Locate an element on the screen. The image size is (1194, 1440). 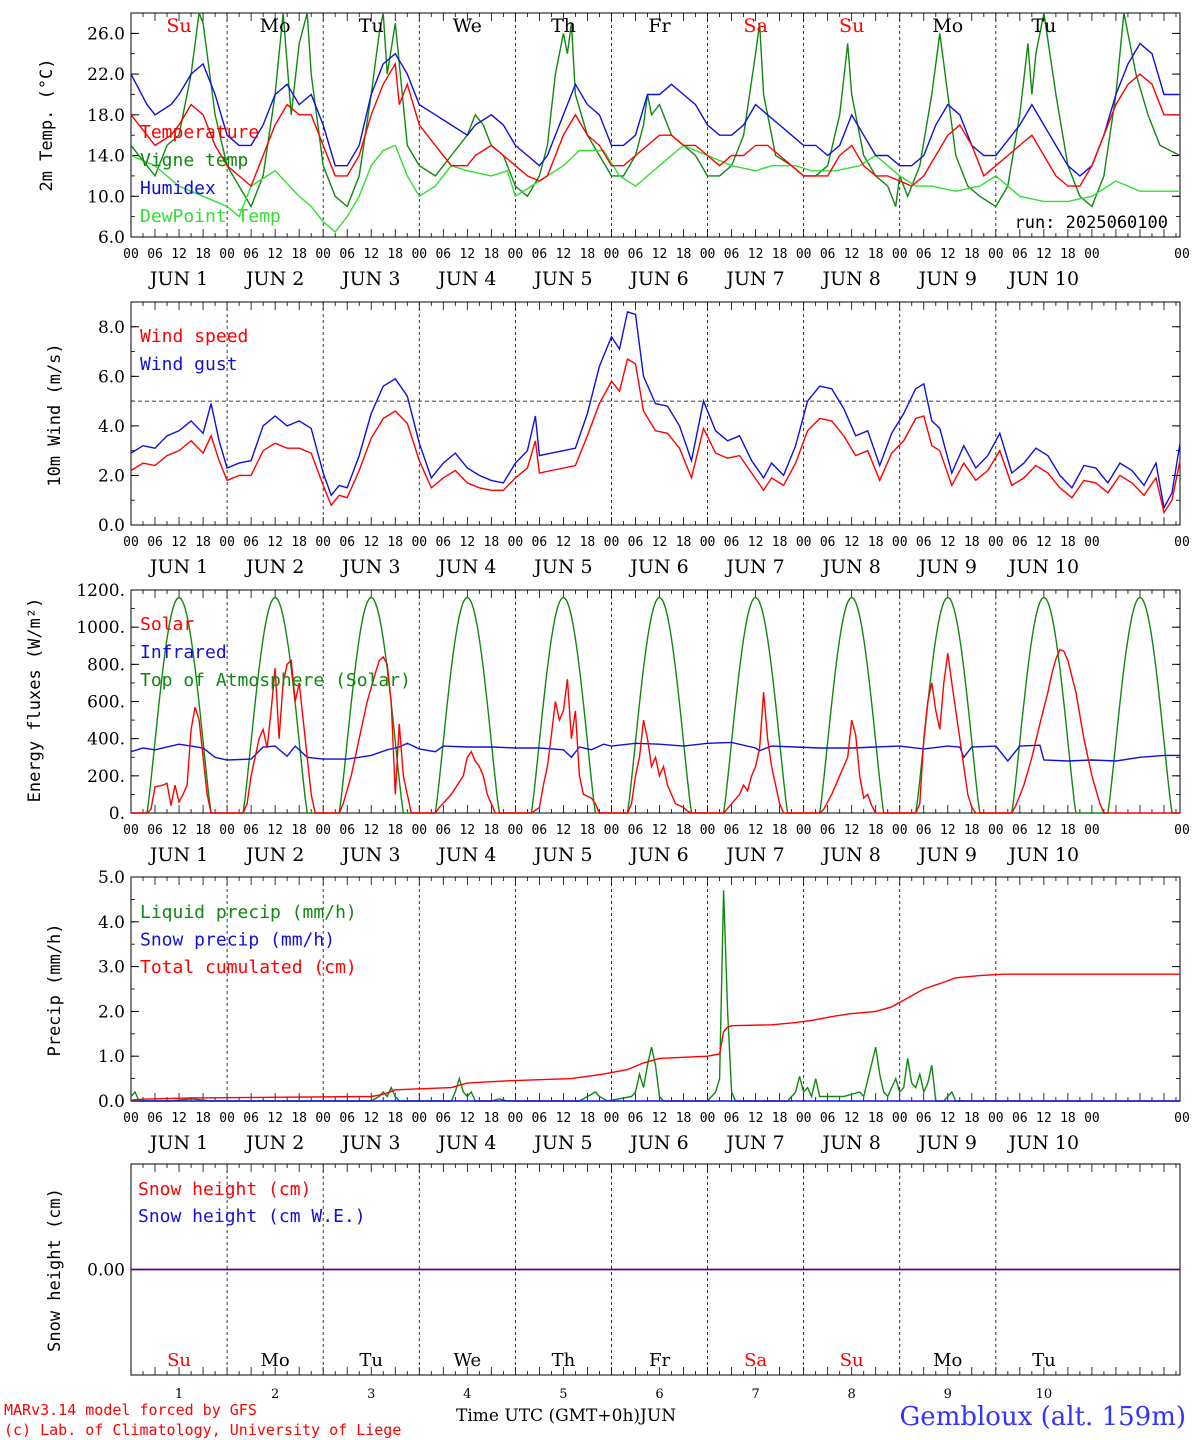
series-line-total-cumulated-cm- is located at coordinates (655, 1037).